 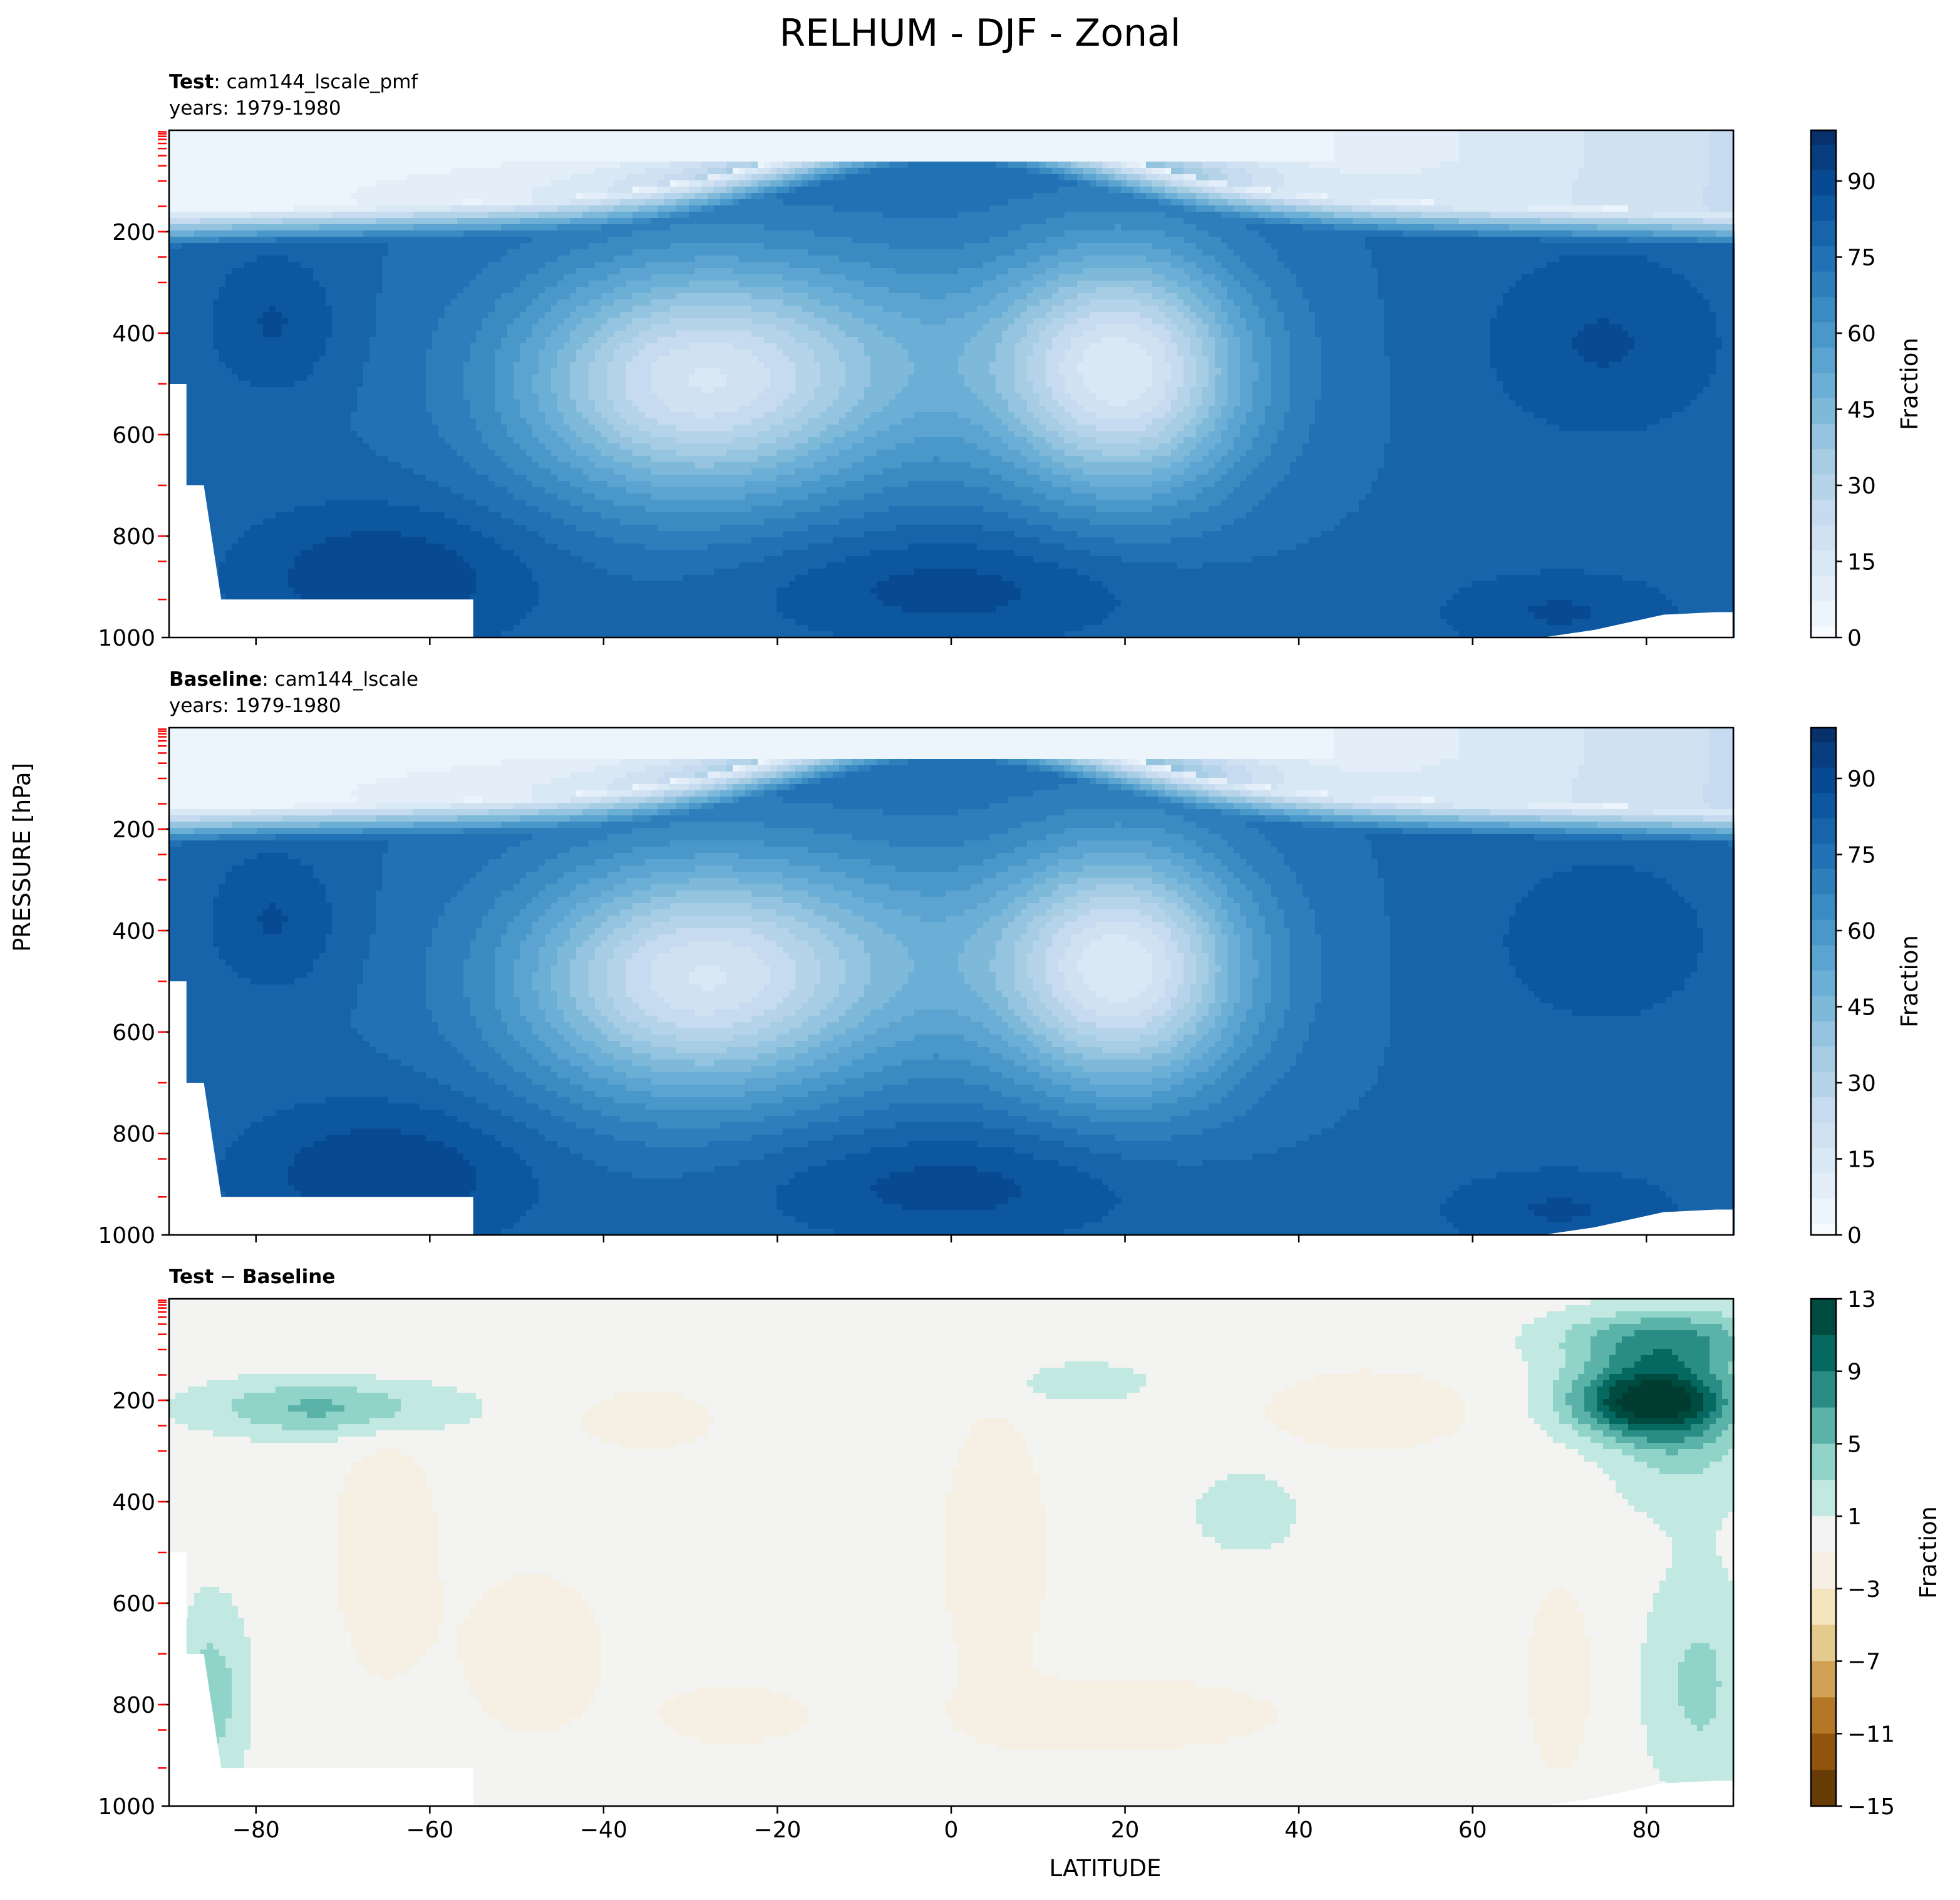 I want to click on x-tick-label: −60, so click(x=429, y=1830).